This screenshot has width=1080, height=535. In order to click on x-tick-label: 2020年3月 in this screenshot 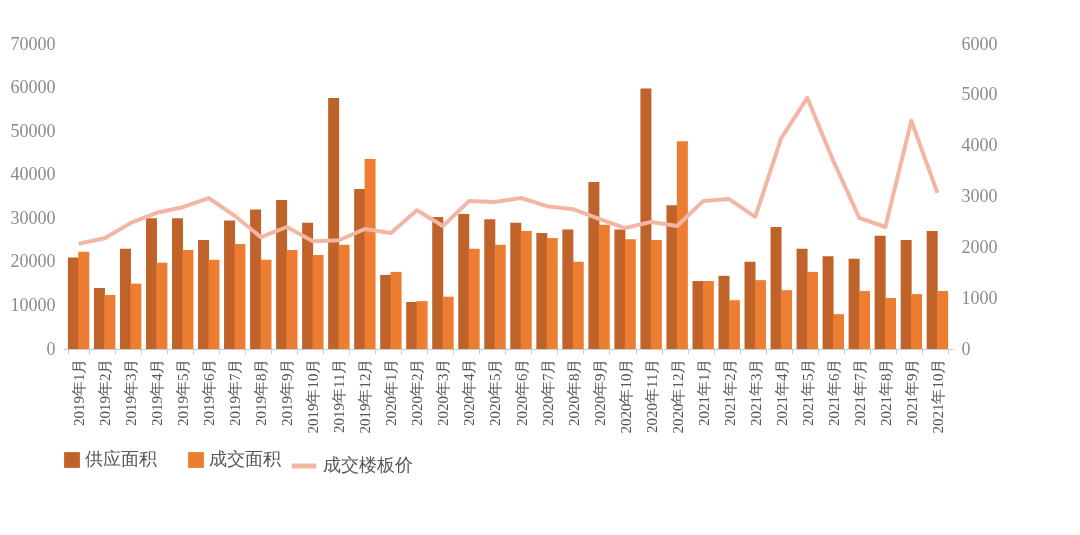, I will do `click(443, 392)`.